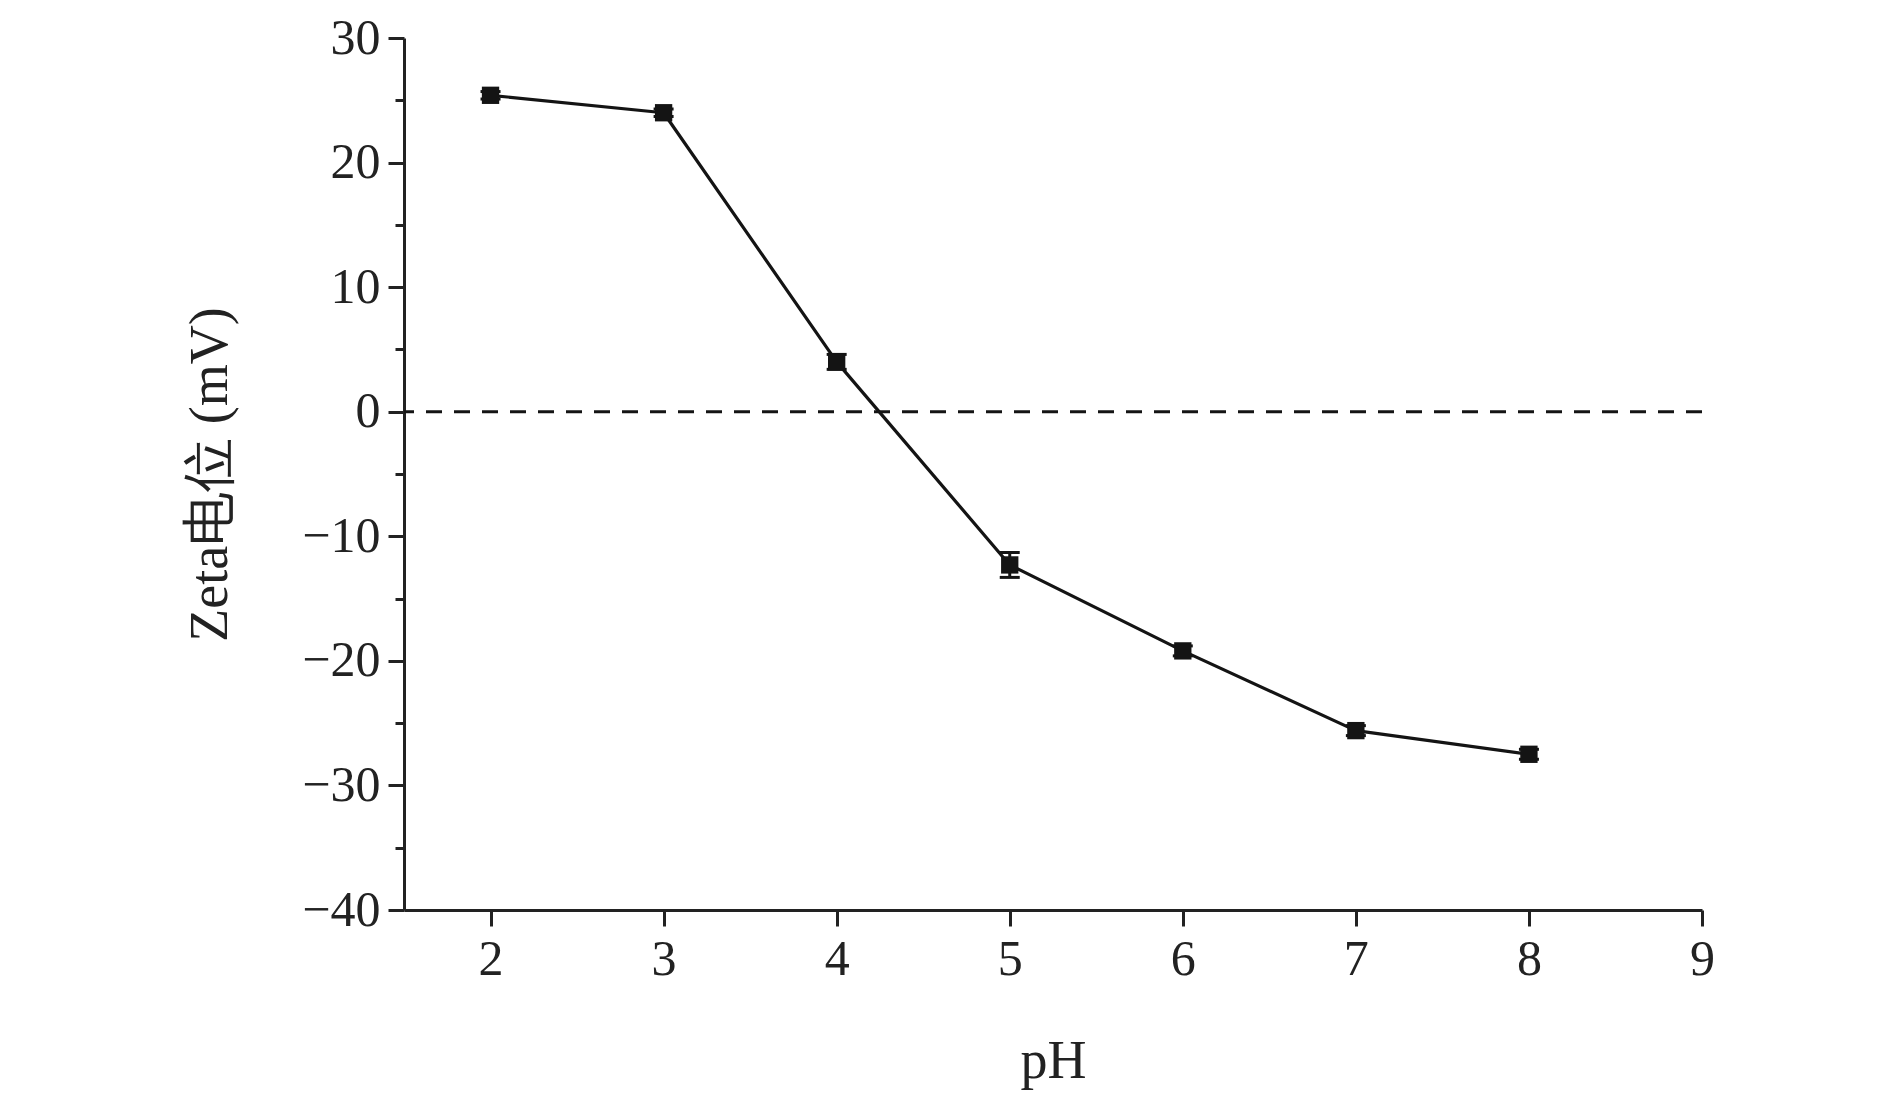  I want to click on x-tick-label: 2, so click(491, 957).